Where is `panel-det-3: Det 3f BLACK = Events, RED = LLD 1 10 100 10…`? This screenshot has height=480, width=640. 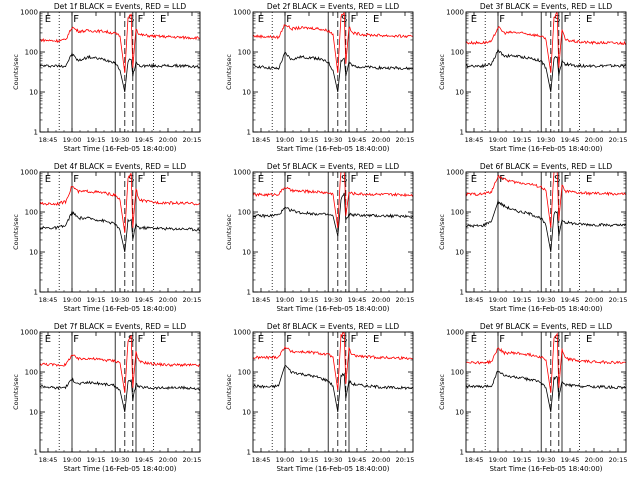
panel-det-3: Det 3f BLACK = Events, RED = LLD 1 10 100 10… is located at coordinates (532, 77).